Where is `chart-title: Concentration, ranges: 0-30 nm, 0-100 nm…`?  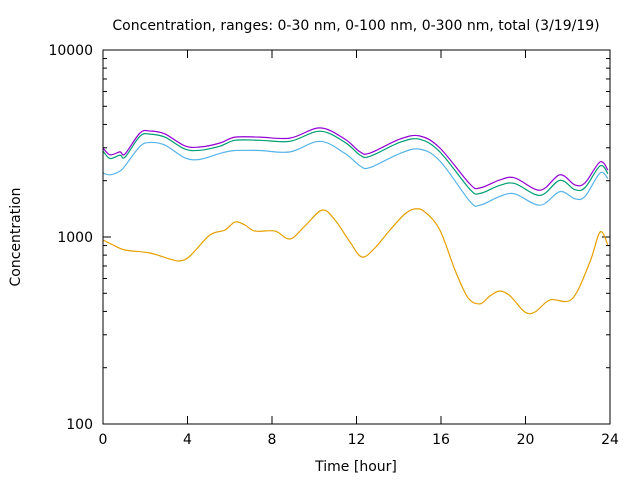
chart-title: Concentration, ranges: 0-30 nm, 0-100 nm… is located at coordinates (355, 26).